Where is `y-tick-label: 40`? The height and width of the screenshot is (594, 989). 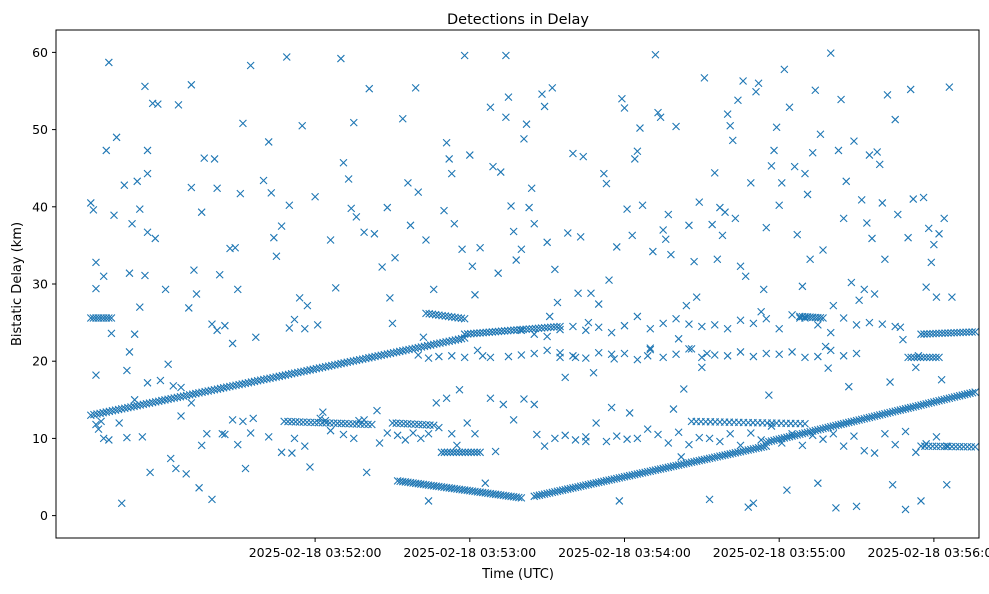 y-tick-label: 40 is located at coordinates (40, 206).